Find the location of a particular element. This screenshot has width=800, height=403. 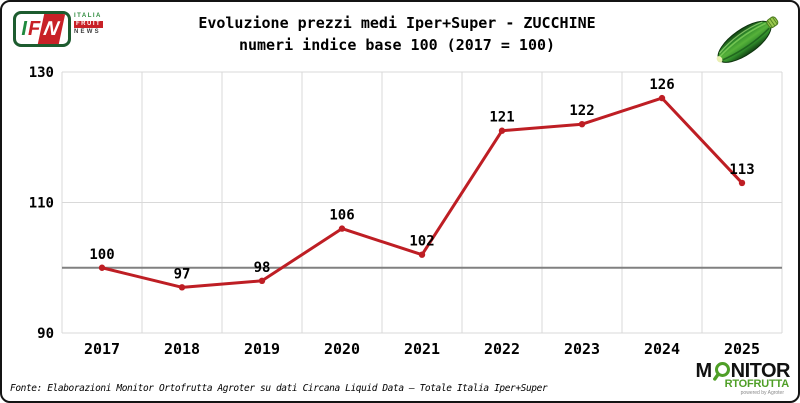

y-tick-label: 130 is located at coordinates (41, 73).